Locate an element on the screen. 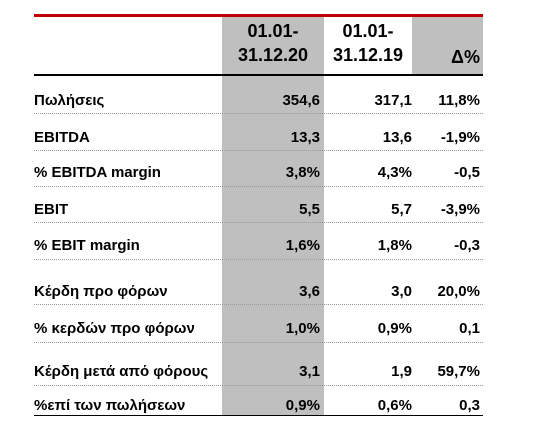 The image size is (548, 431). row-label: Κέρδη μετά από φόρους is located at coordinates (121, 371).